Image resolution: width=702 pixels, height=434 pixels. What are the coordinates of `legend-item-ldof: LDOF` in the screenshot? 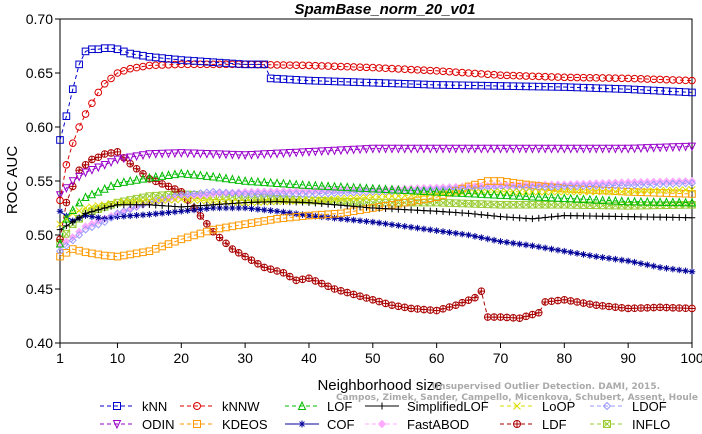 It's located at (628, 406).